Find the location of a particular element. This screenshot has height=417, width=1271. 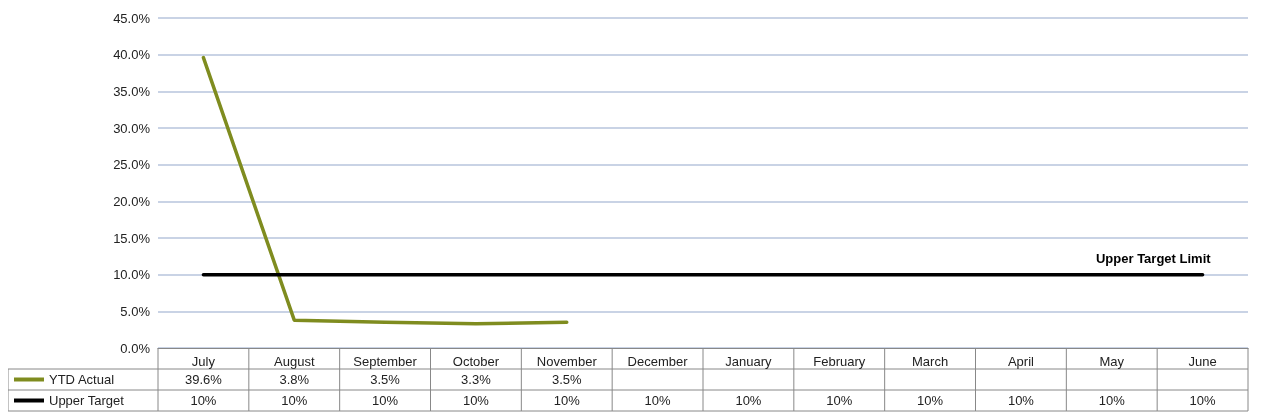

legend-label: YTD Actual is located at coordinates (82, 379).